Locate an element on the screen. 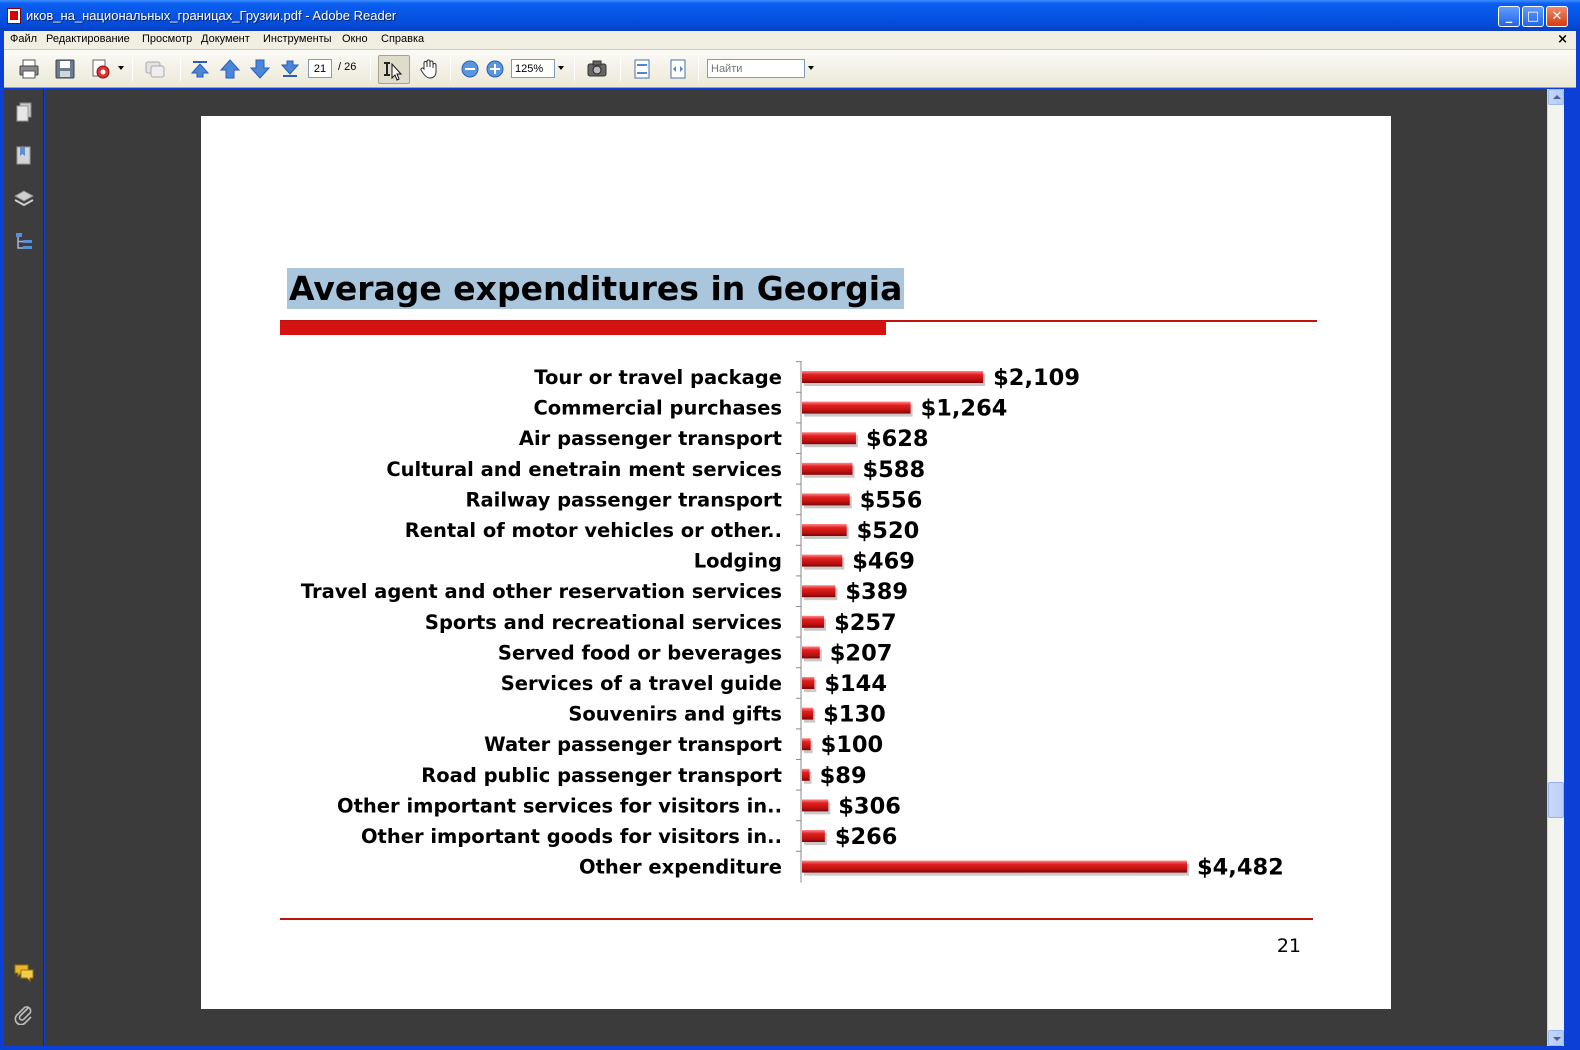 This screenshot has height=1050, width=1580. category-label: Other important goods for visitors in.. is located at coordinates (571, 836).